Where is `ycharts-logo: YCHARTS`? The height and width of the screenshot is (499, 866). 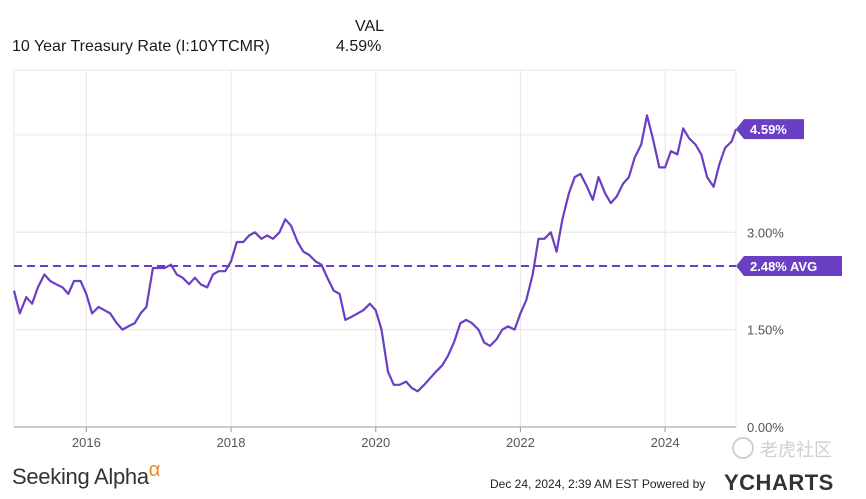 ycharts-logo: YCHARTS is located at coordinates (779, 482).